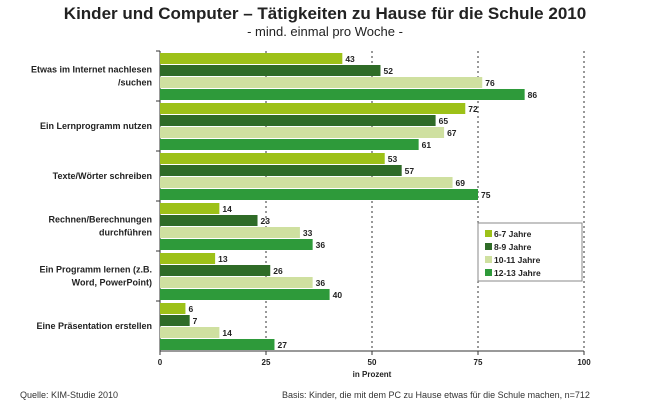 This screenshot has width=650, height=407. Describe the element at coordinates (112, 283) in the screenshot. I see `category-label: Word, PowerPoint)` at that location.